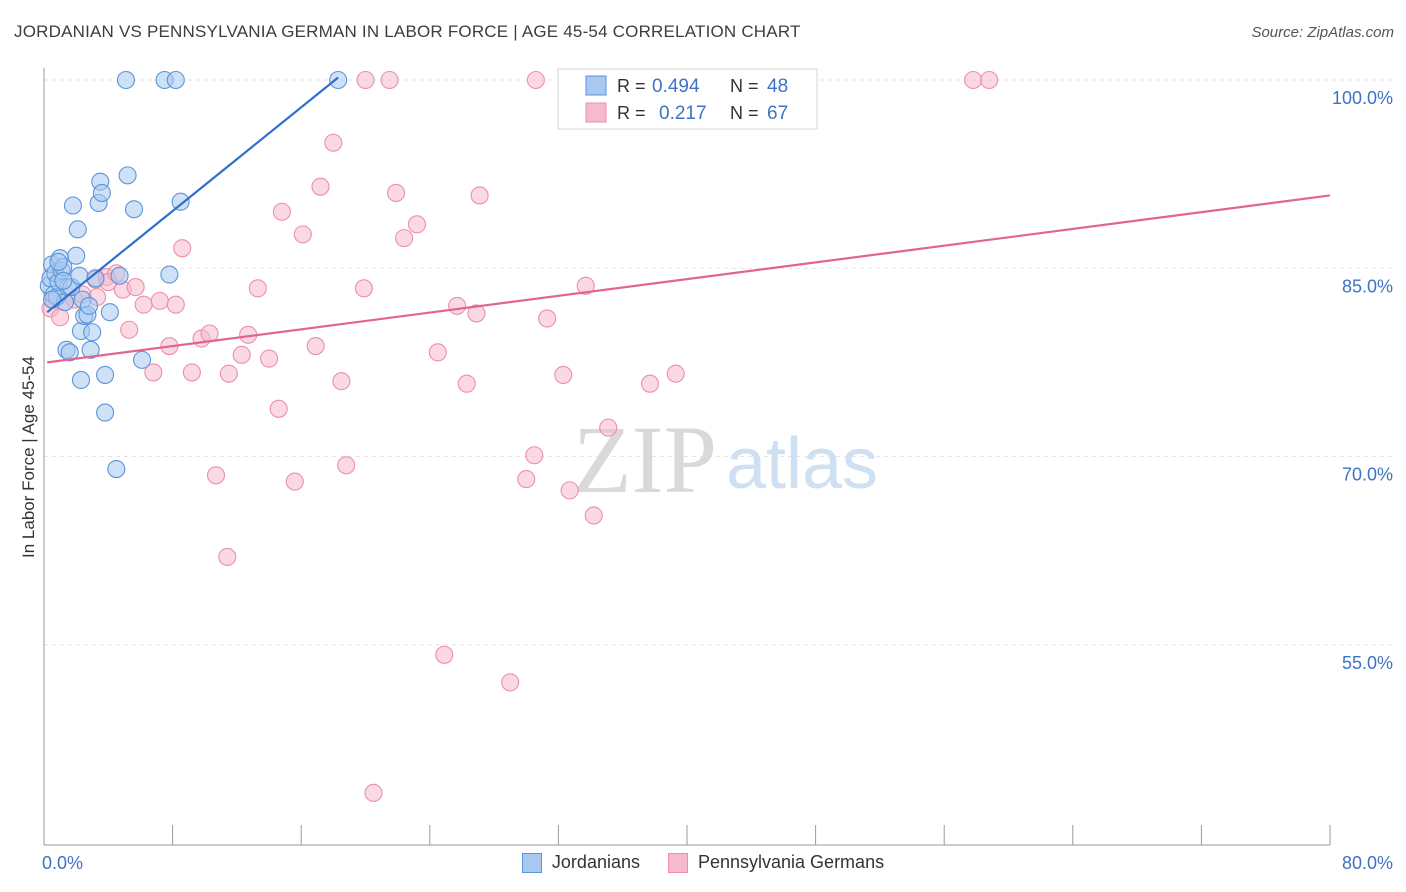  What do you see at coordinates (631, 113) in the screenshot?
I see `legend-r-label-pg: R =` at bounding box center [631, 113].